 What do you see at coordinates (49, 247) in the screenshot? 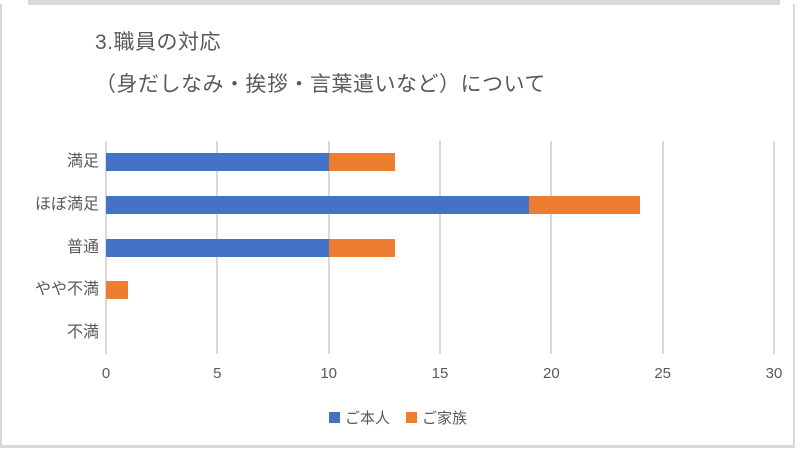
I see `category-axis: 満足ほぼ満足普通やや不満不満` at bounding box center [49, 247].